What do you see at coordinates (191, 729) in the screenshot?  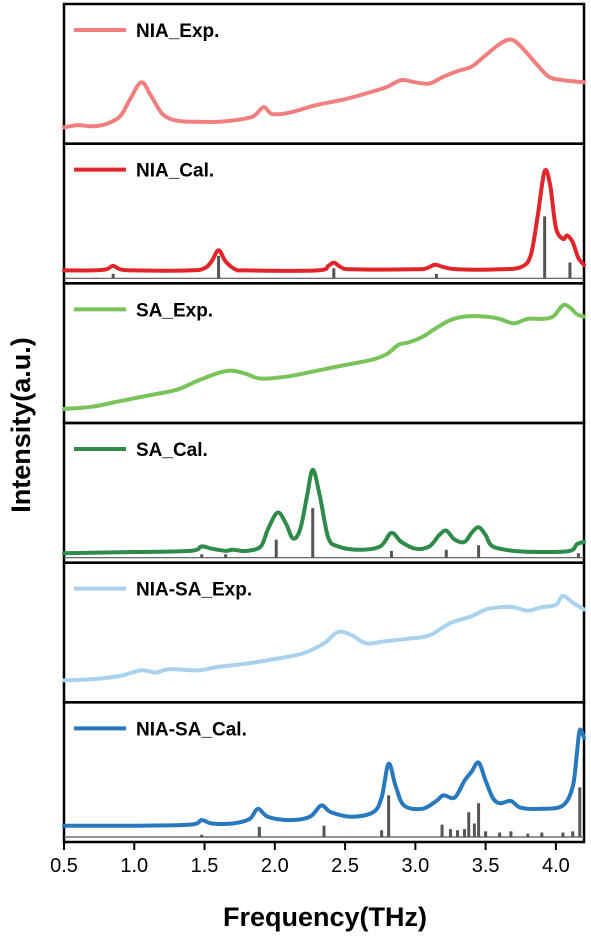 I see `legend-label: NIA-SA_Cal.` at bounding box center [191, 729].